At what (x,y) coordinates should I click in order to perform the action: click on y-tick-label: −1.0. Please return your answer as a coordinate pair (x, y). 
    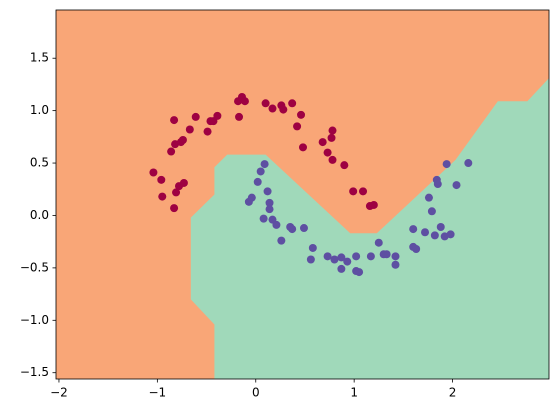
    Looking at the image, I should click on (34, 320).